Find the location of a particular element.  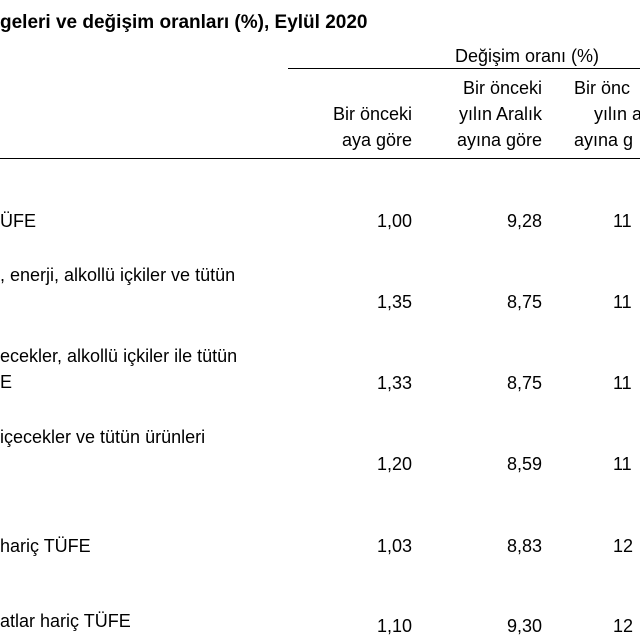

row-label: hariç TÜFE is located at coordinates (45, 546).